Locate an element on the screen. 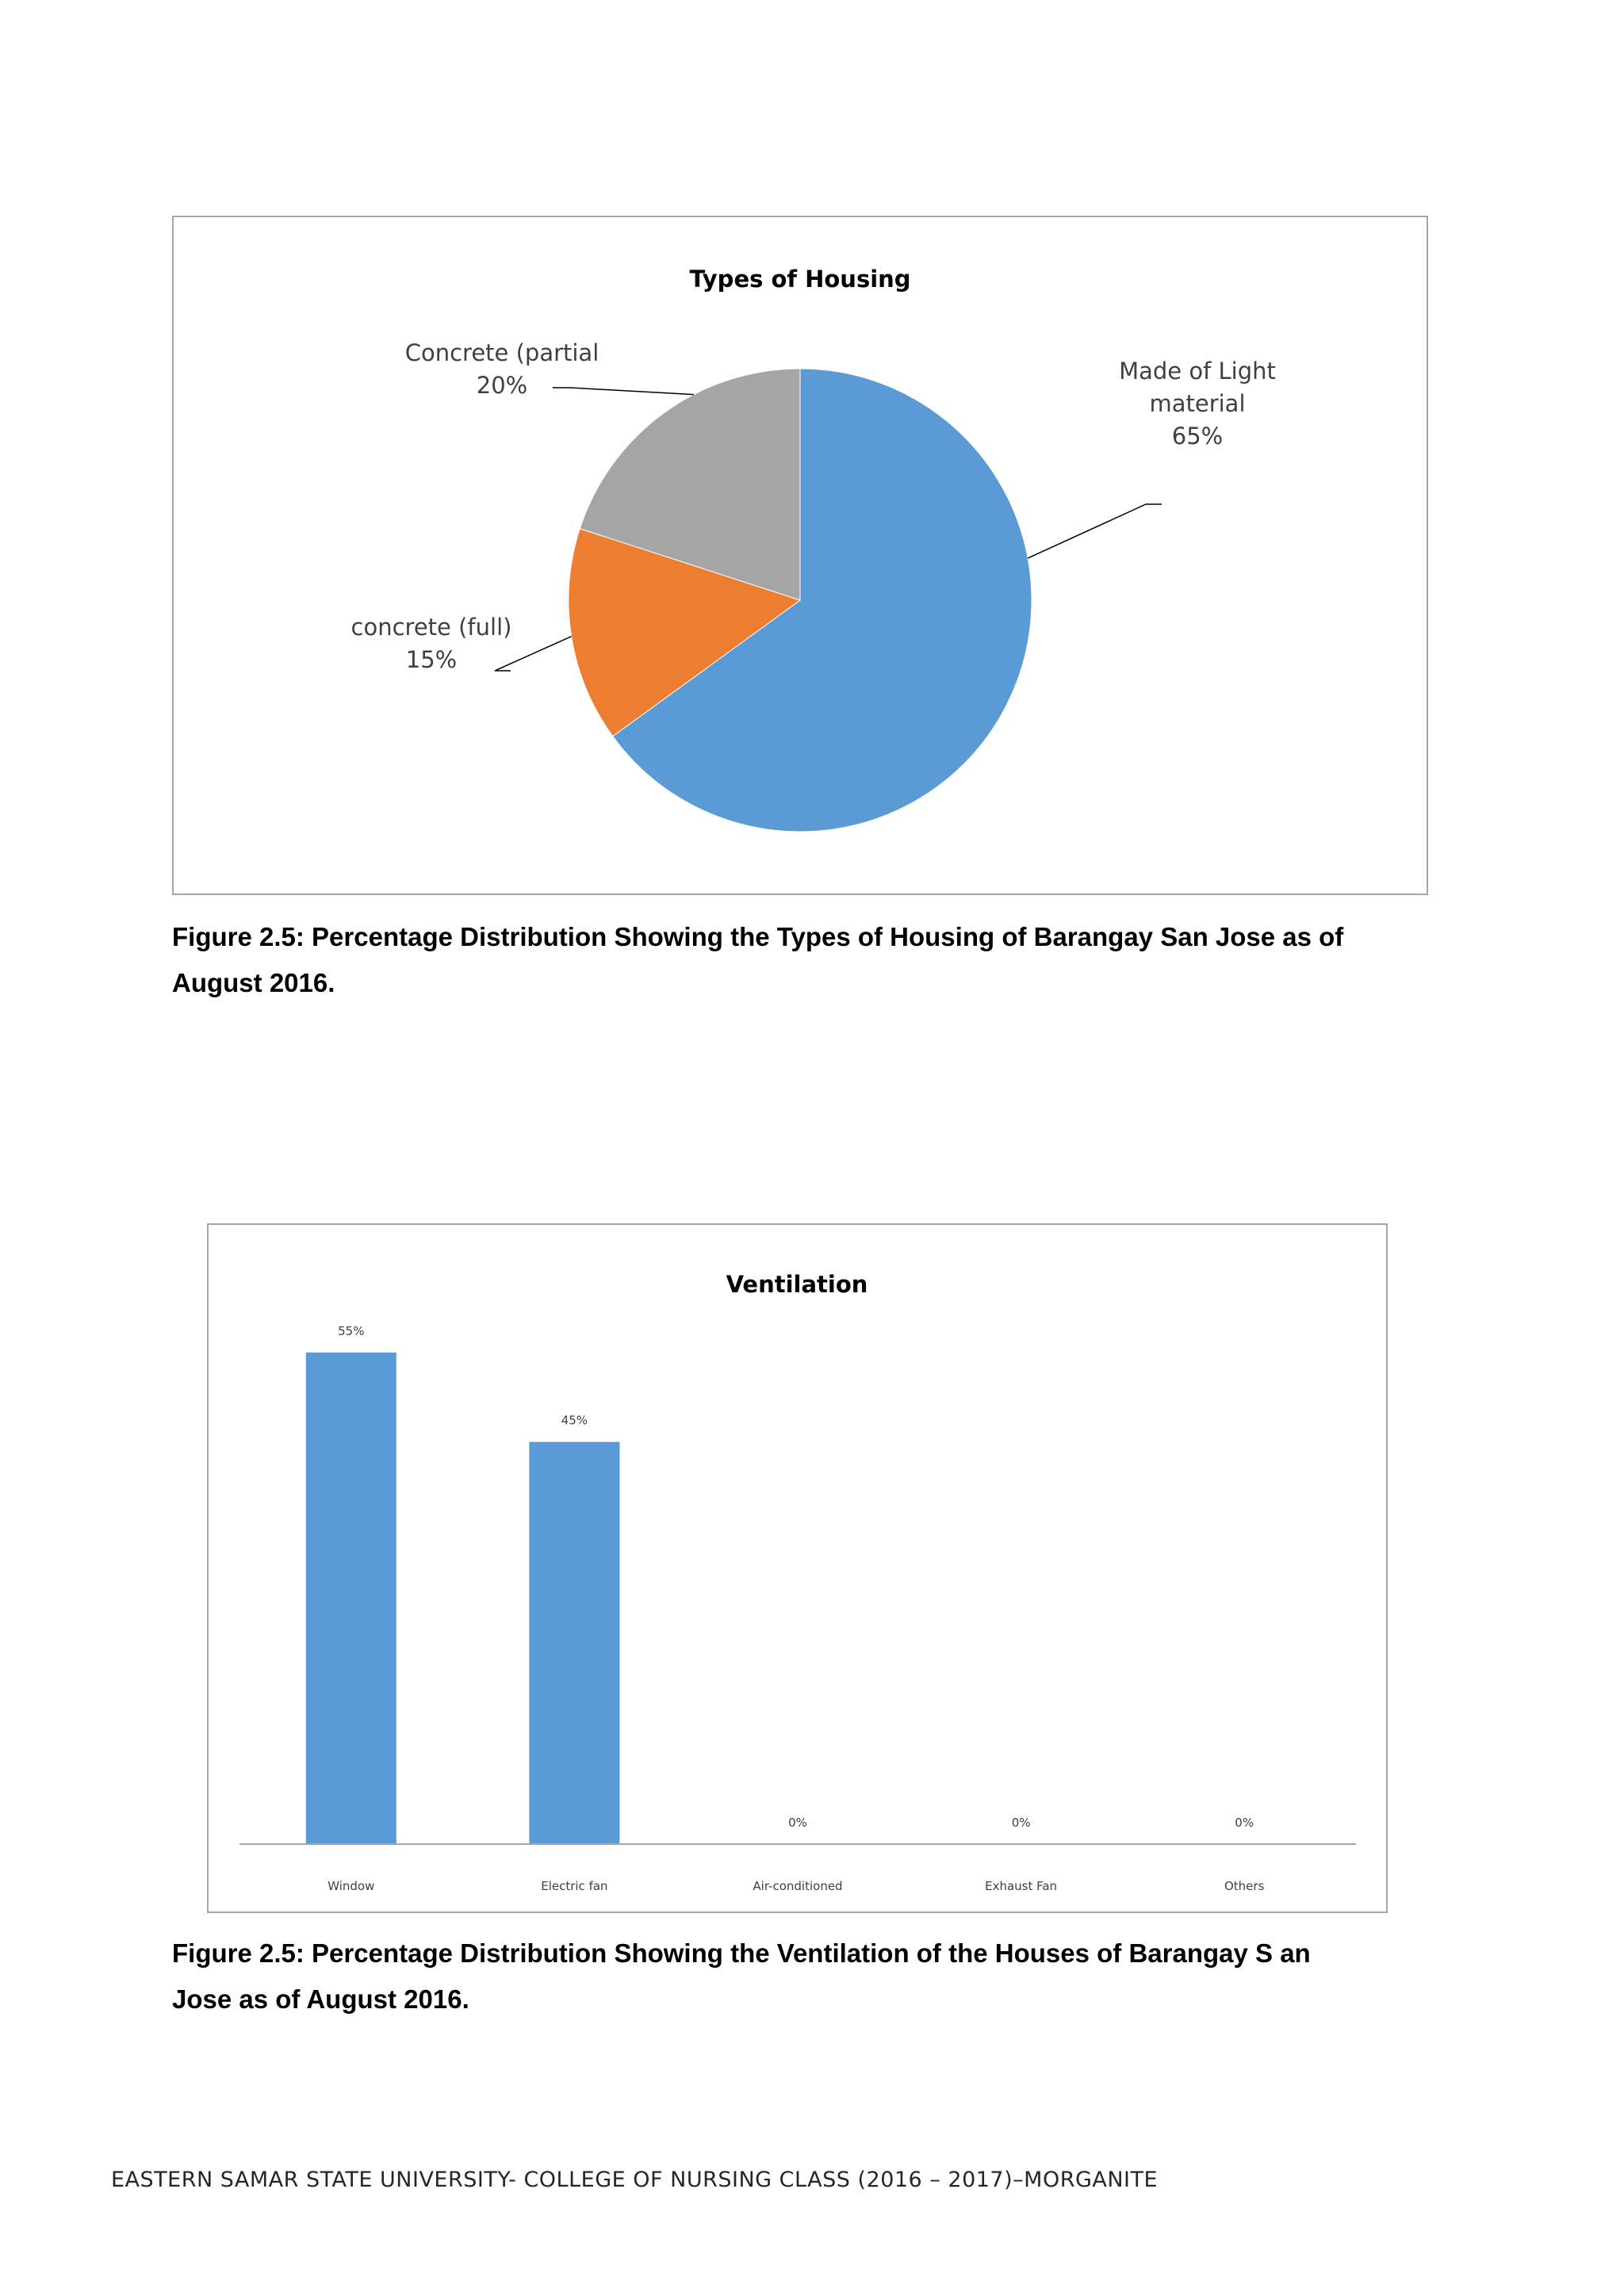  label-concrete-full: concrete (full) 15% is located at coordinates (431, 644).